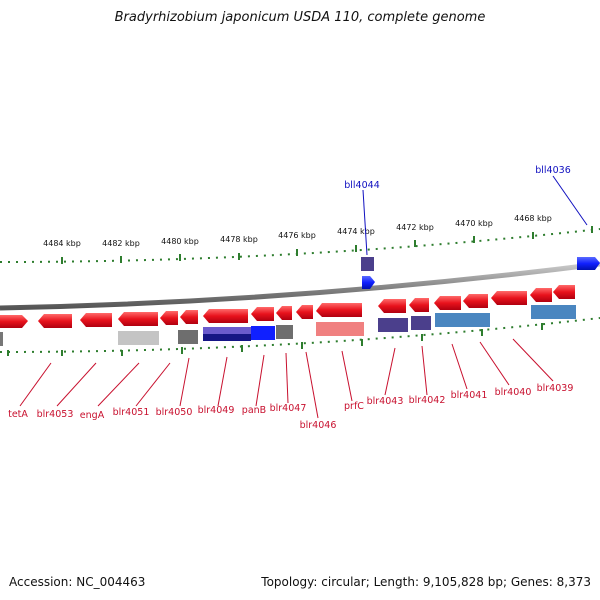  What do you see at coordinates (111, 582) in the screenshot?
I see `accession-value: NC_004463` at bounding box center [111, 582].